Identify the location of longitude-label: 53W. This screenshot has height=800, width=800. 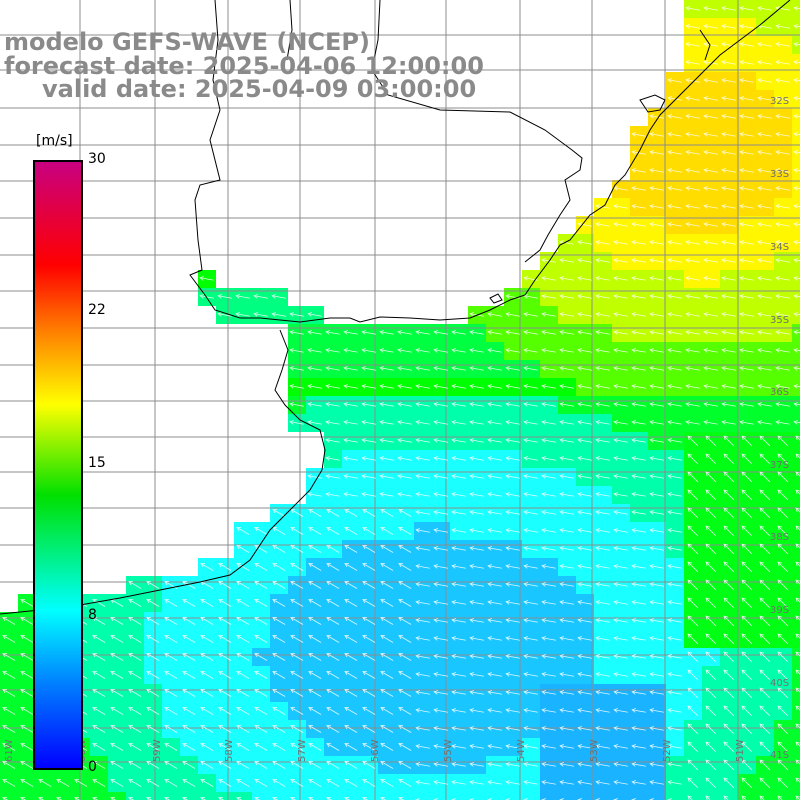
(594, 750).